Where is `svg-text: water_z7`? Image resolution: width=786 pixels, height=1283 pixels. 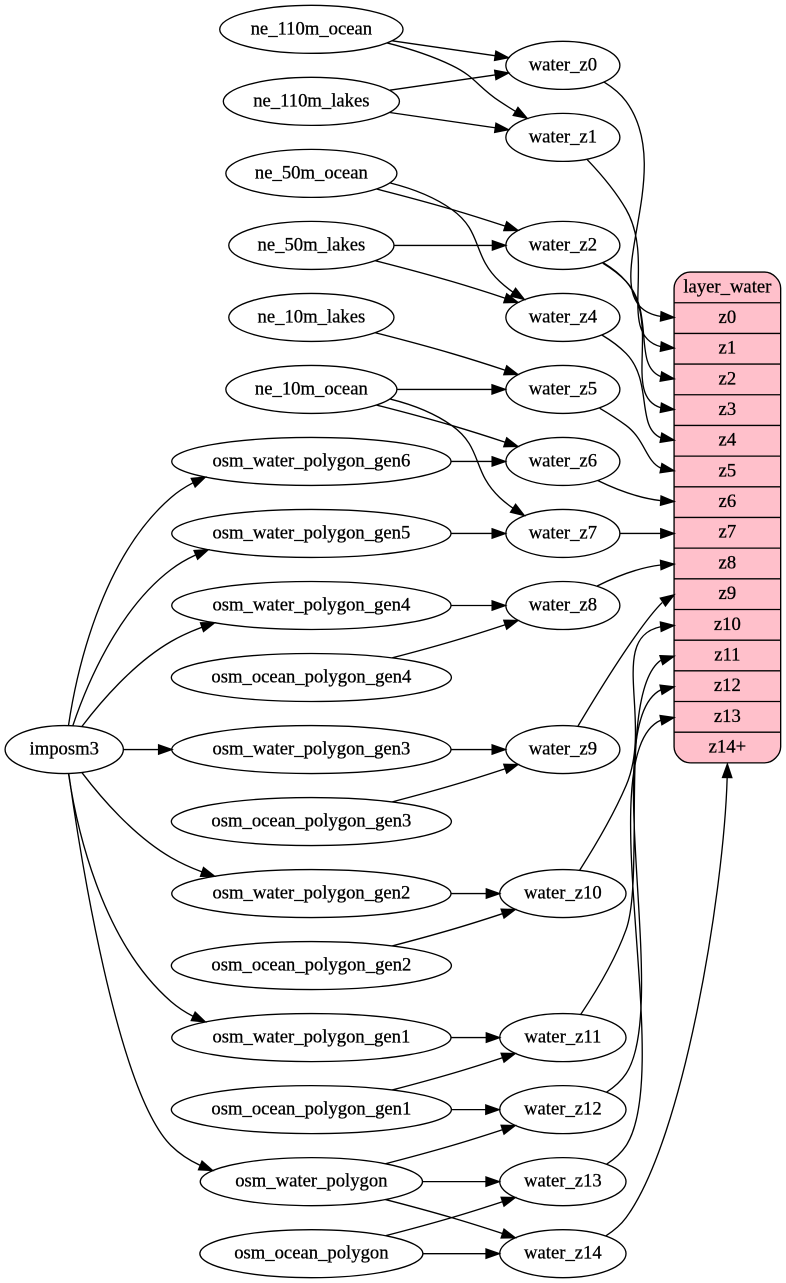
svg-text: water_z7 is located at coordinates (563, 532).